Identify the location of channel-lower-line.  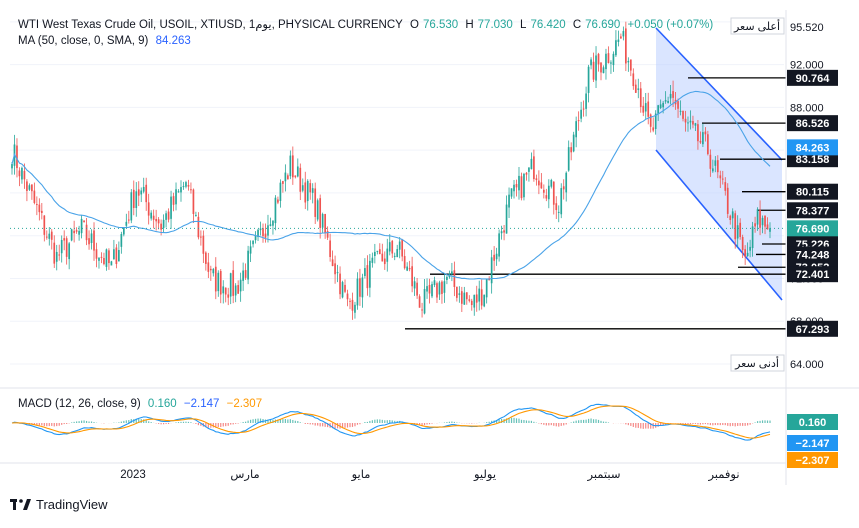
(719, 225).